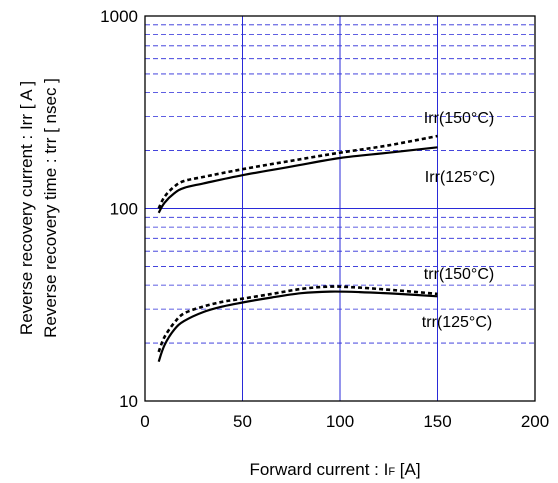  I want to click on y-tick-label: 100, so click(124, 209).